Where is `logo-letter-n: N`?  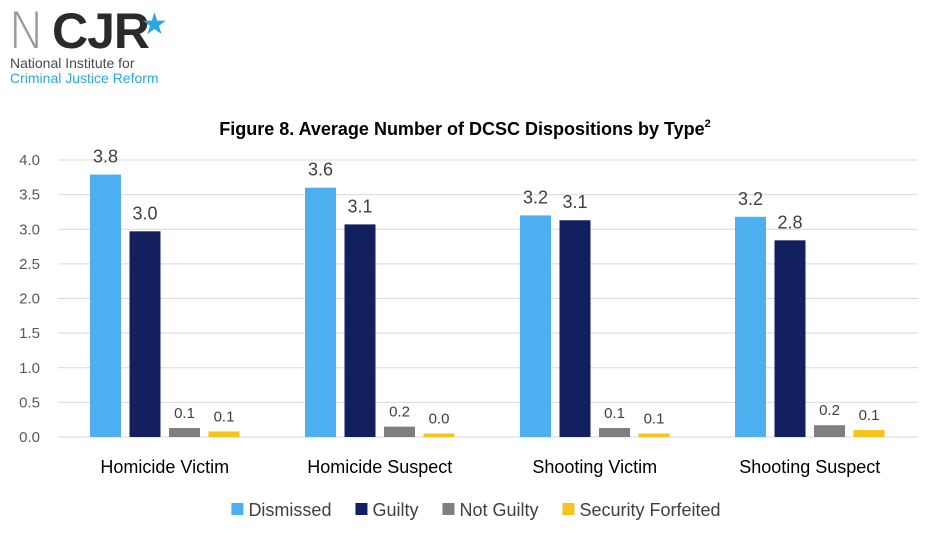
logo-letter-n: N is located at coordinates (26, 31).